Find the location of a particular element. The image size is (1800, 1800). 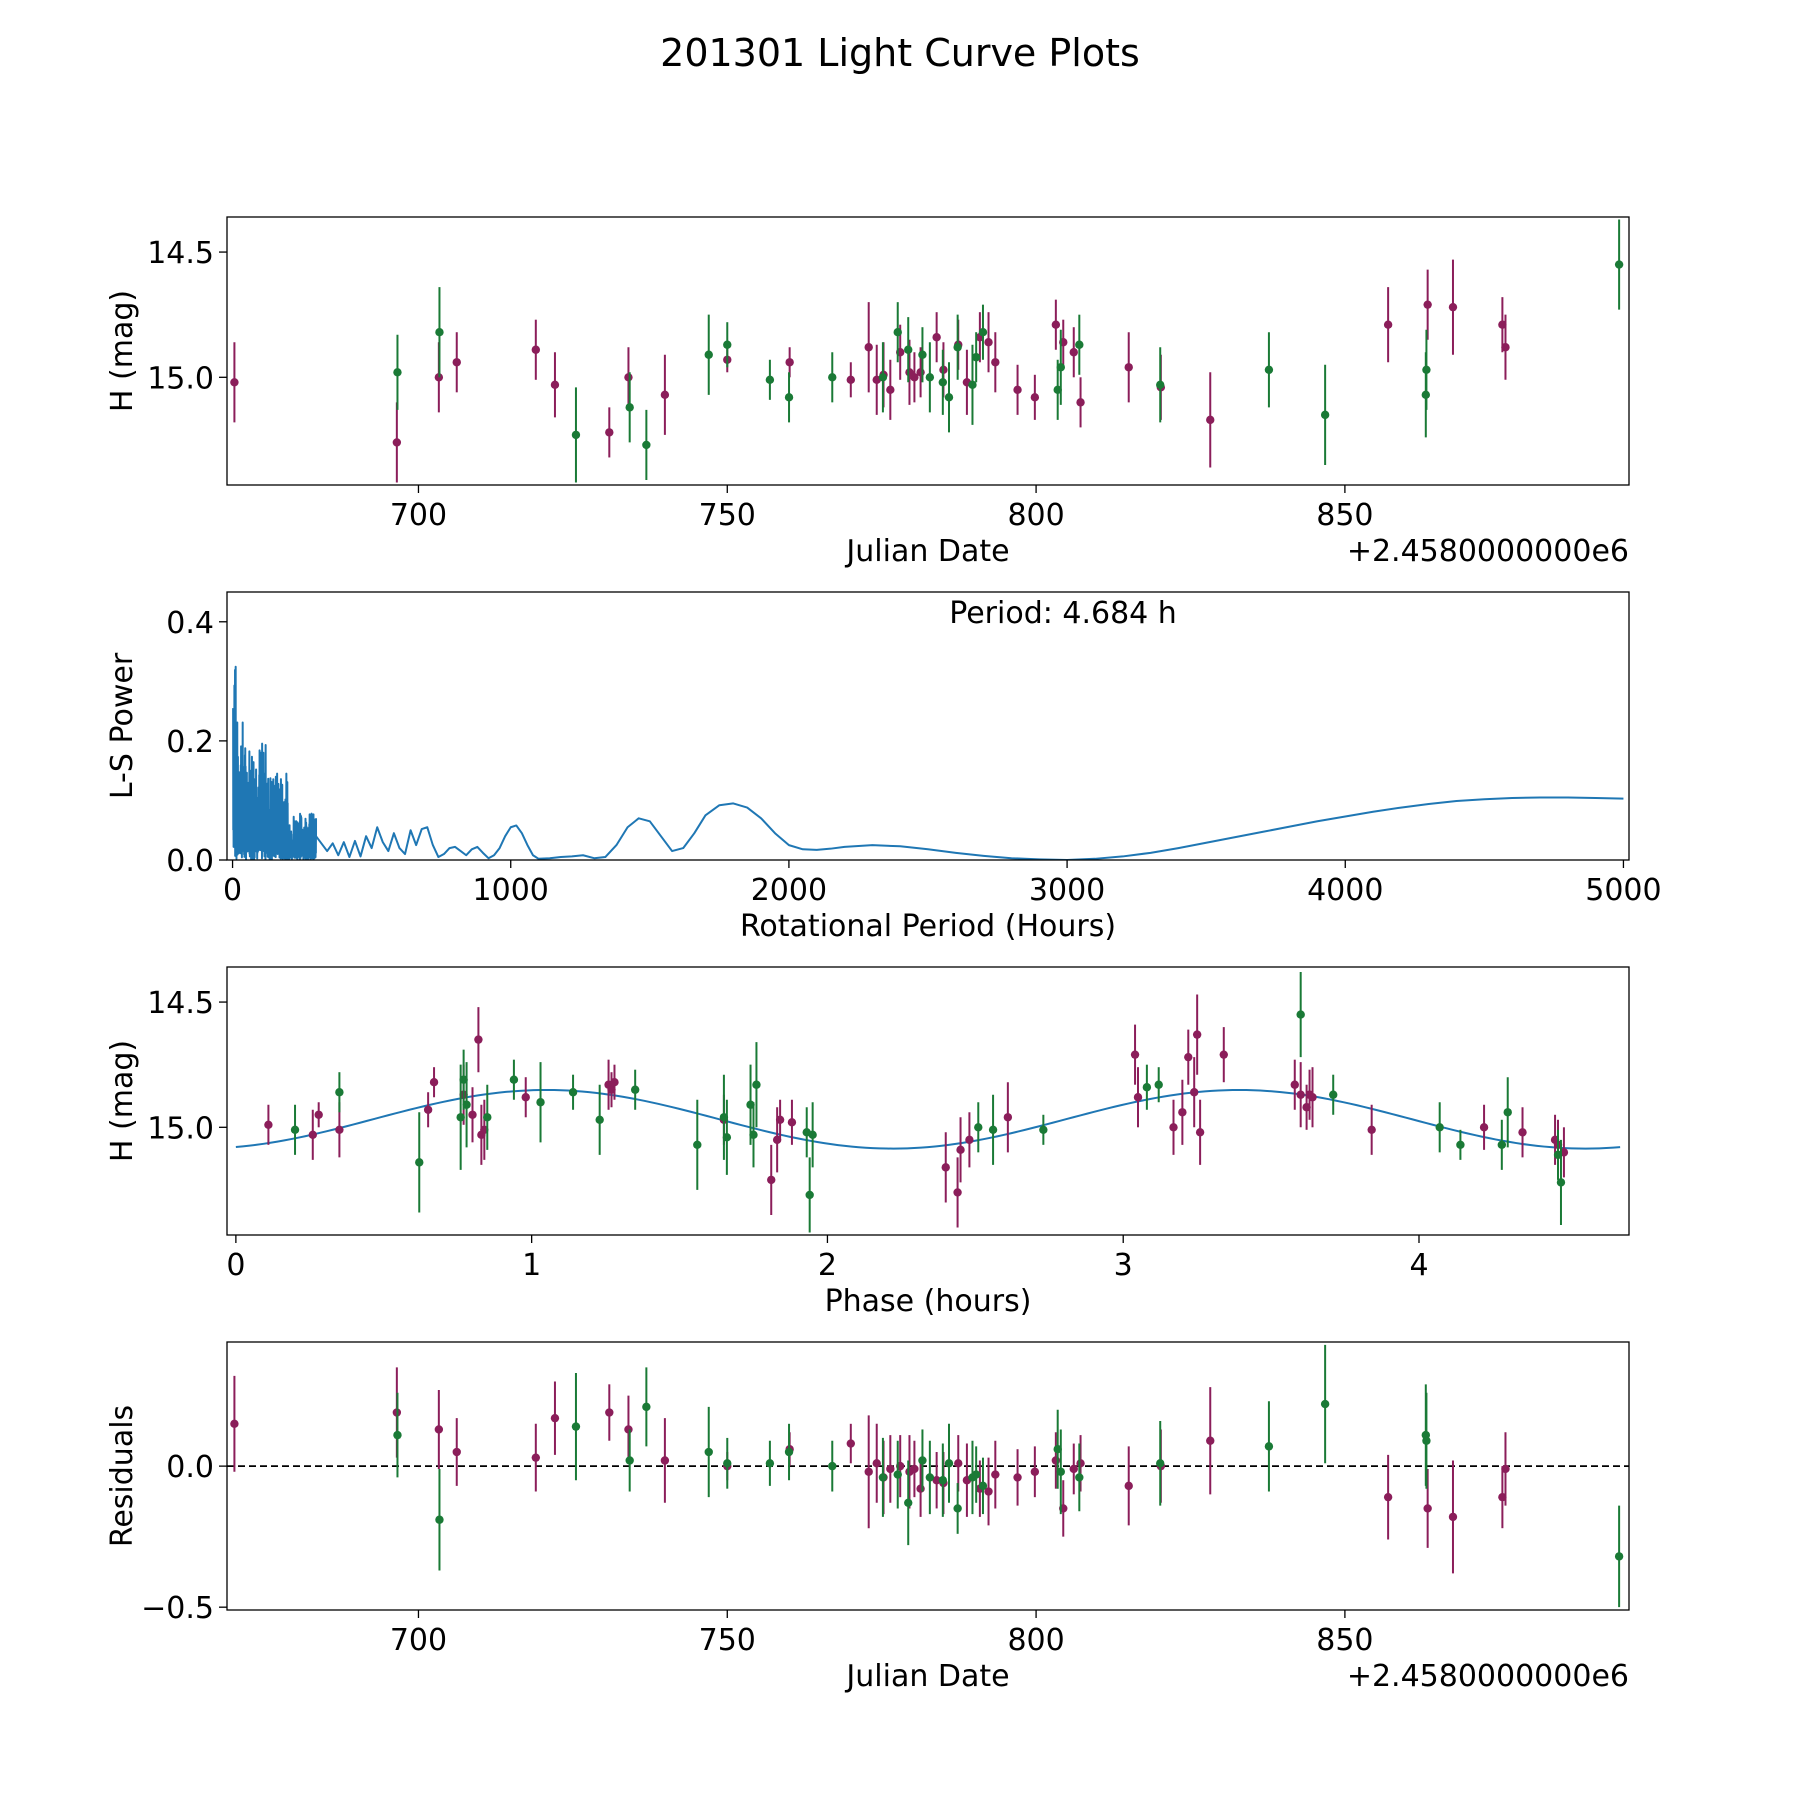

x-tick-label: 2 is located at coordinates (827, 1265).